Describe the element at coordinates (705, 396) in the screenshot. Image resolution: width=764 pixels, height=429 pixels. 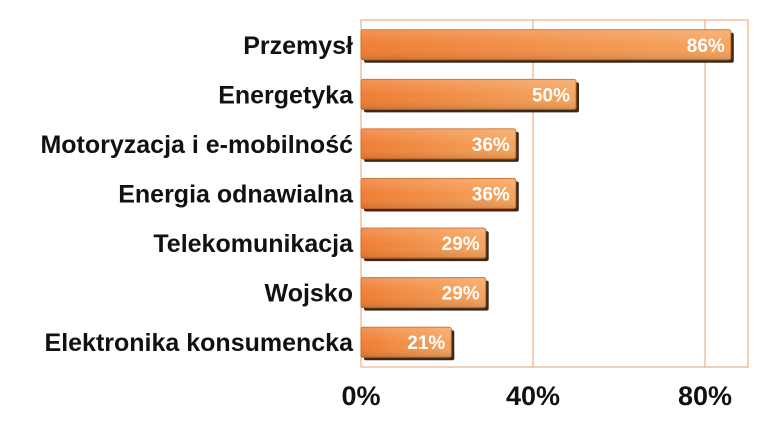
I see `x-tick-label: 80%` at that location.